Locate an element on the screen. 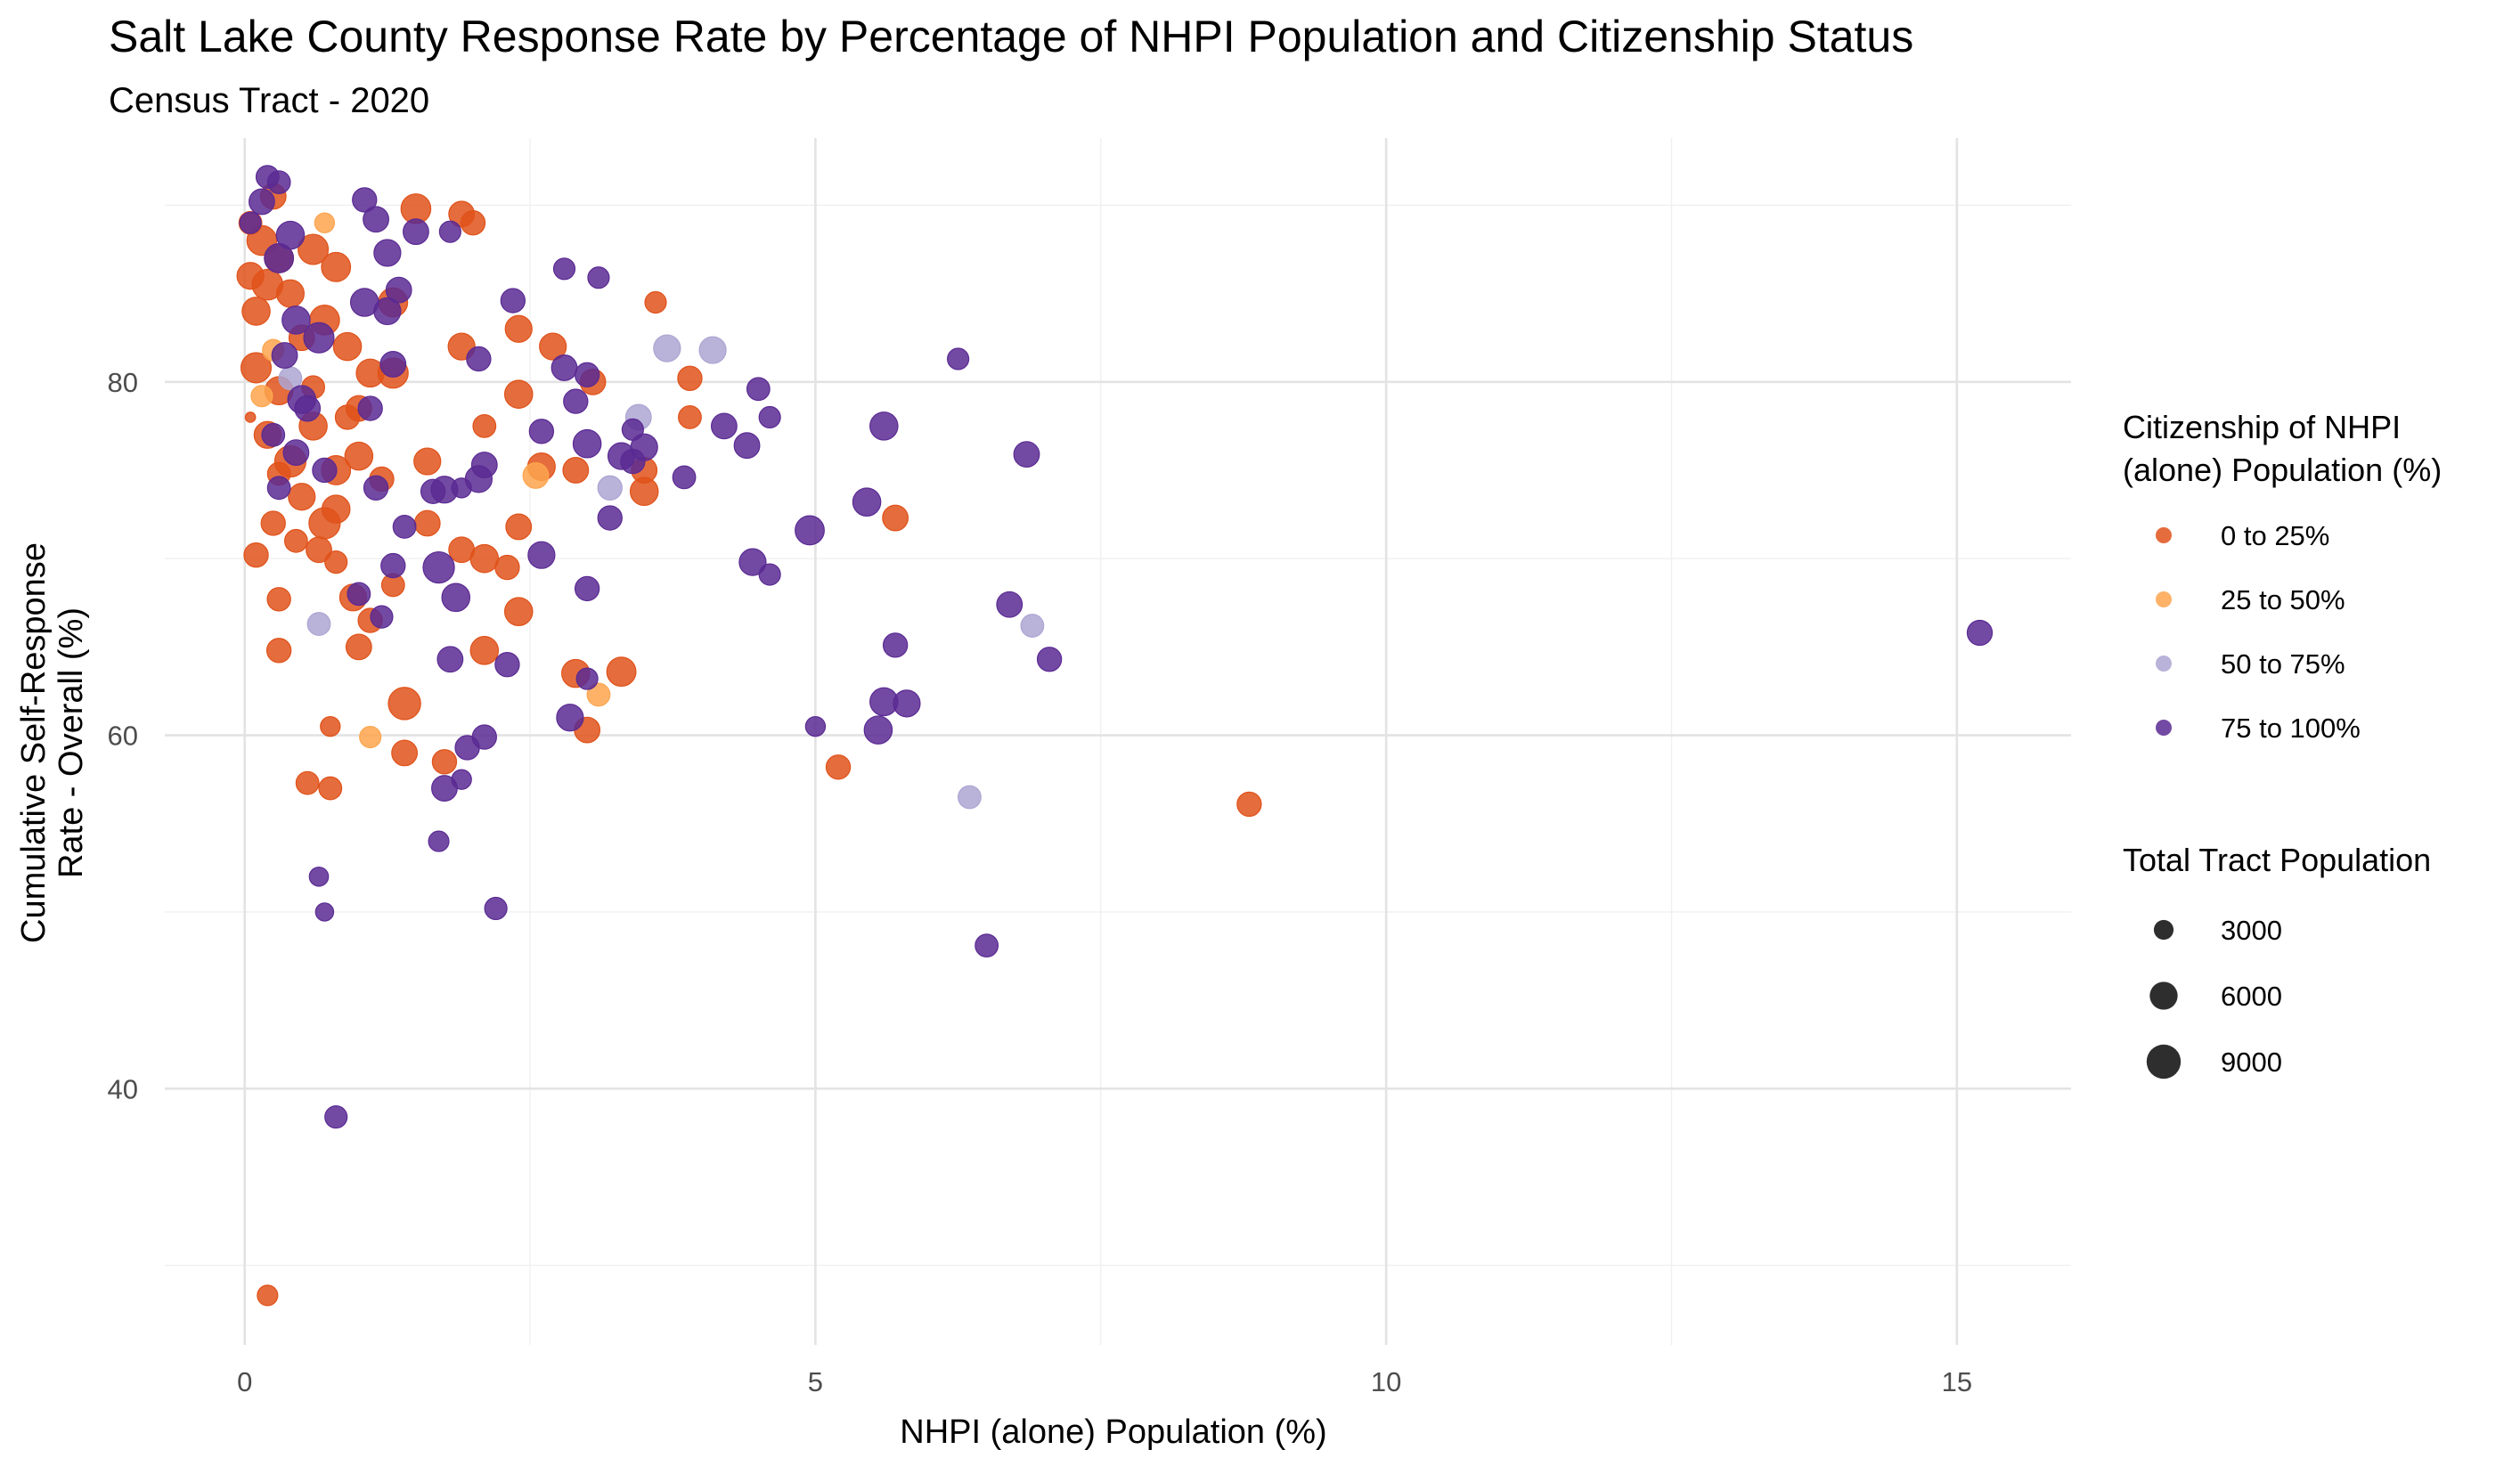 The image size is (2520, 1458). y-tick-label-1: 60 is located at coordinates (123, 736).